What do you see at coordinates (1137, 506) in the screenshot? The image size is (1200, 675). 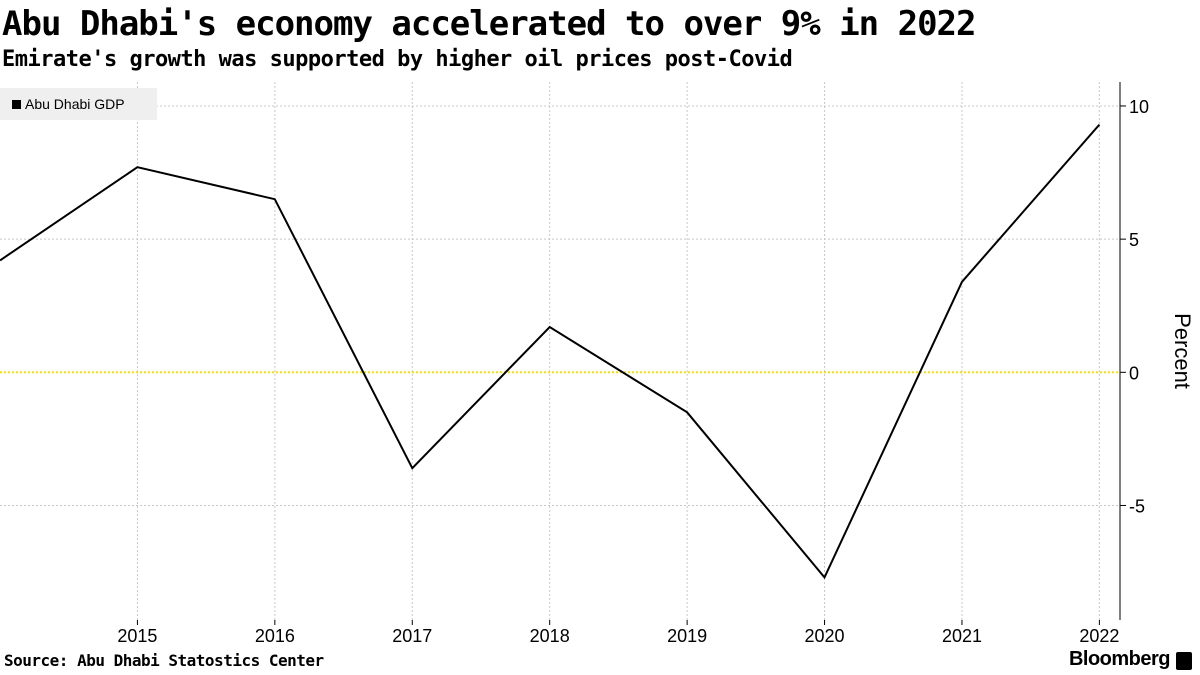 I see `y-tick-label: -5` at bounding box center [1137, 506].